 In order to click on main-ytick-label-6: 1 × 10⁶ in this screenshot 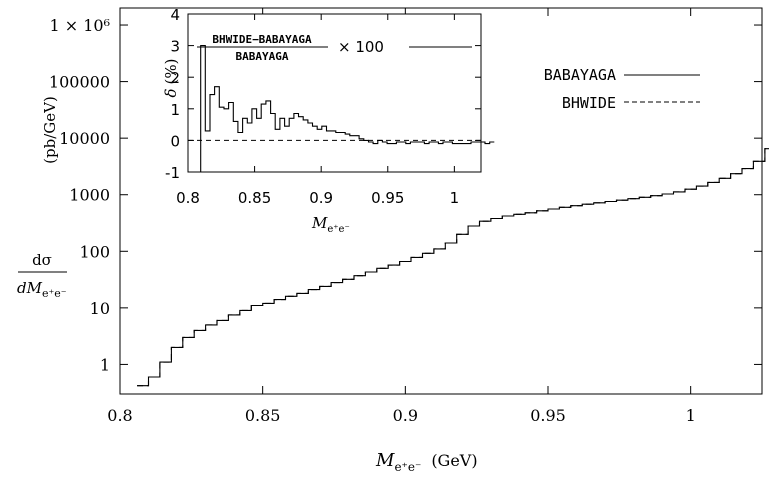, I will do `click(79, 25)`.